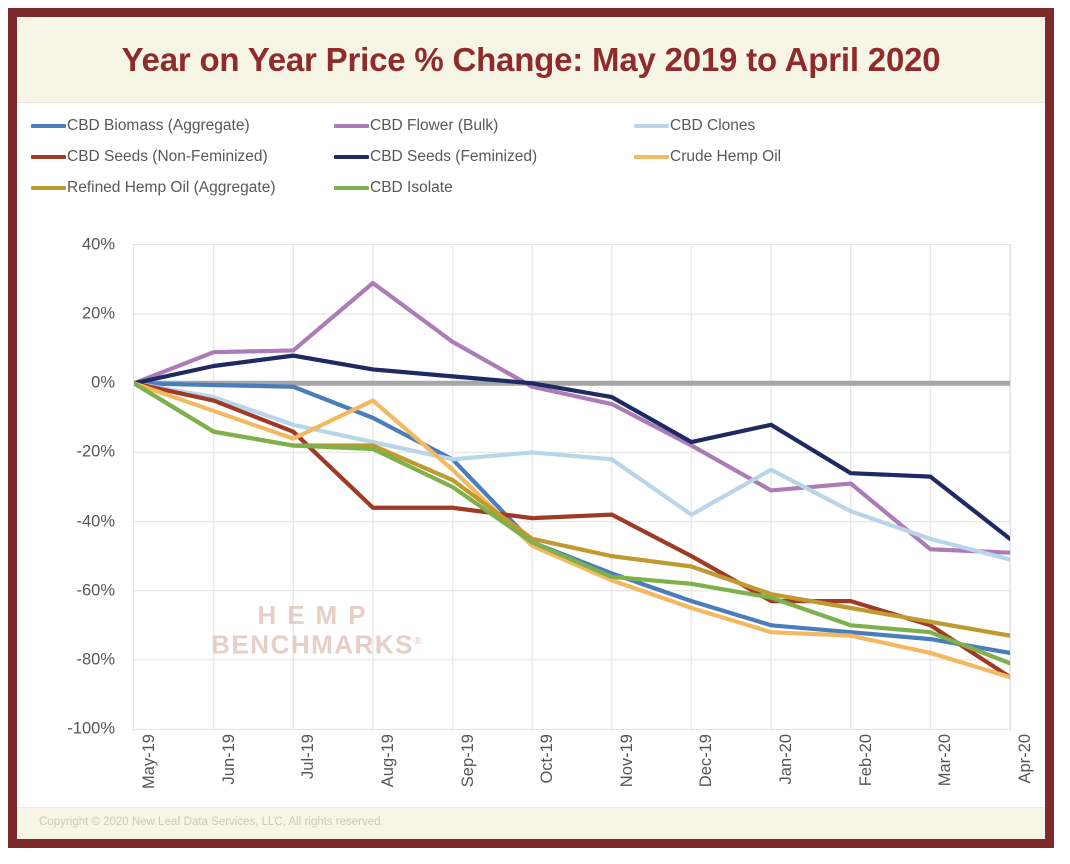  What do you see at coordinates (434, 125) in the screenshot?
I see `legend-item-label: CBD Flower (Bulk)` at bounding box center [434, 125].